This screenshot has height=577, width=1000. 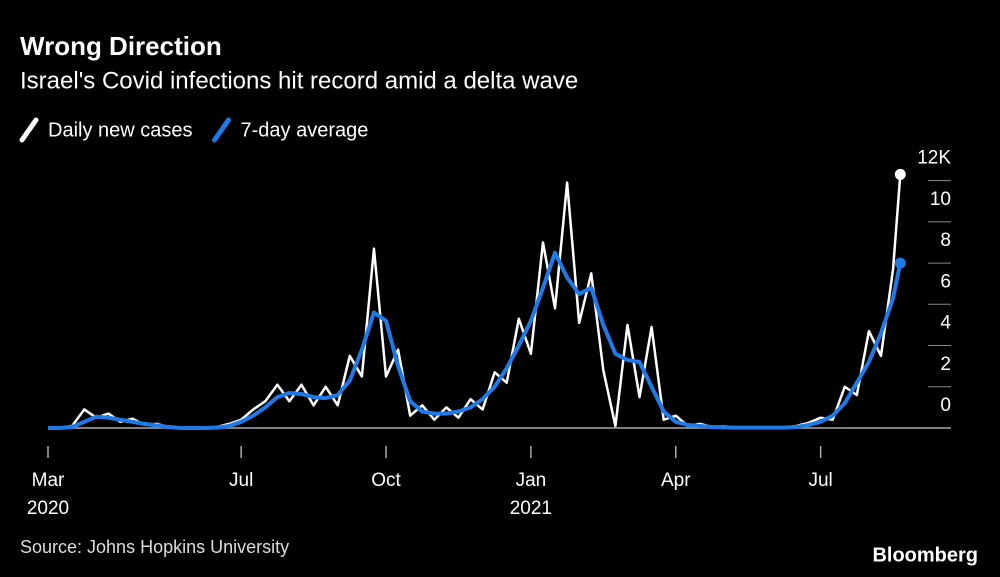 I want to click on y-tick-label: 10, so click(x=940, y=199).